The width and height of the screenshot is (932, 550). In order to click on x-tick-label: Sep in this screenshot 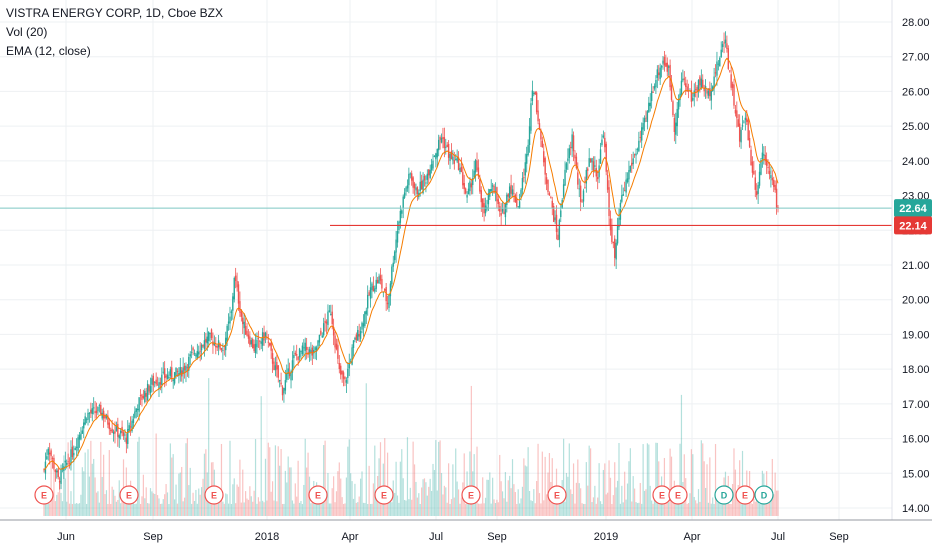, I will do `click(497, 537)`.